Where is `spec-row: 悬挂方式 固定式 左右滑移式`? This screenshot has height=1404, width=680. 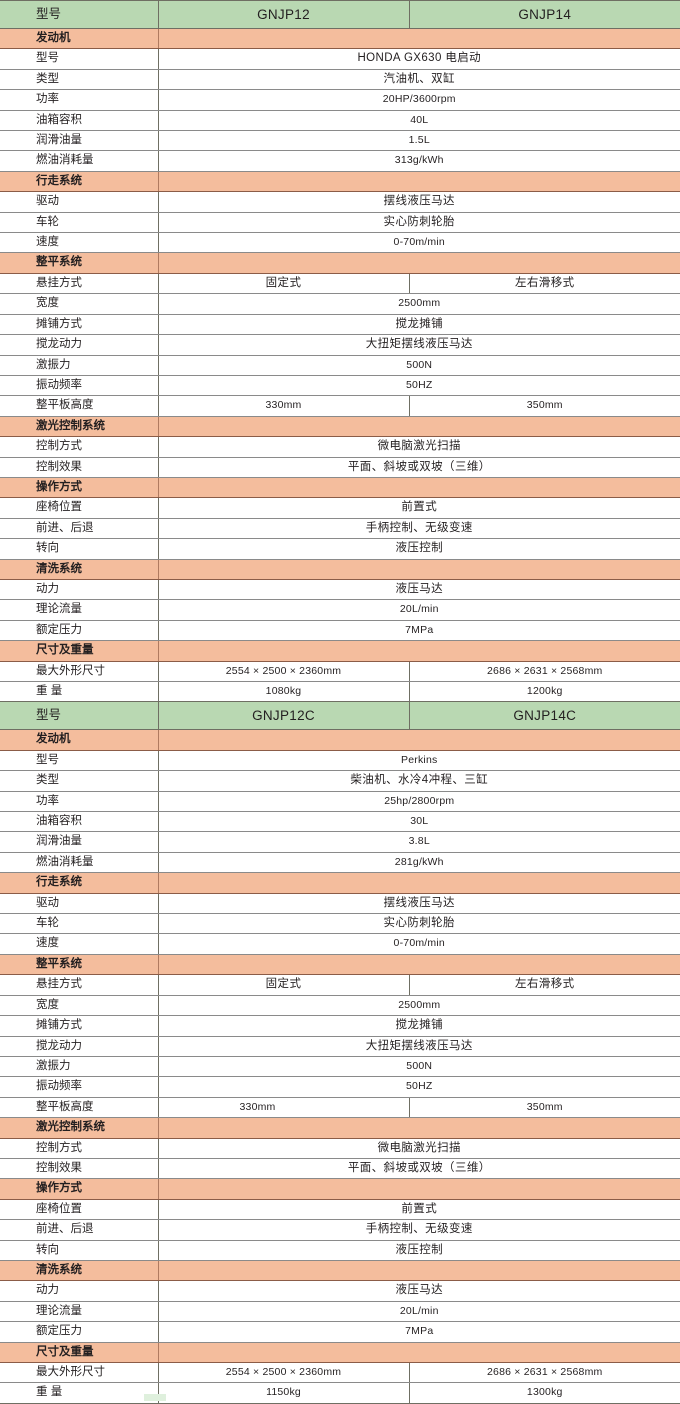
spec-row: 悬挂方式 固定式 左右滑移式 is located at coordinates (340, 284).